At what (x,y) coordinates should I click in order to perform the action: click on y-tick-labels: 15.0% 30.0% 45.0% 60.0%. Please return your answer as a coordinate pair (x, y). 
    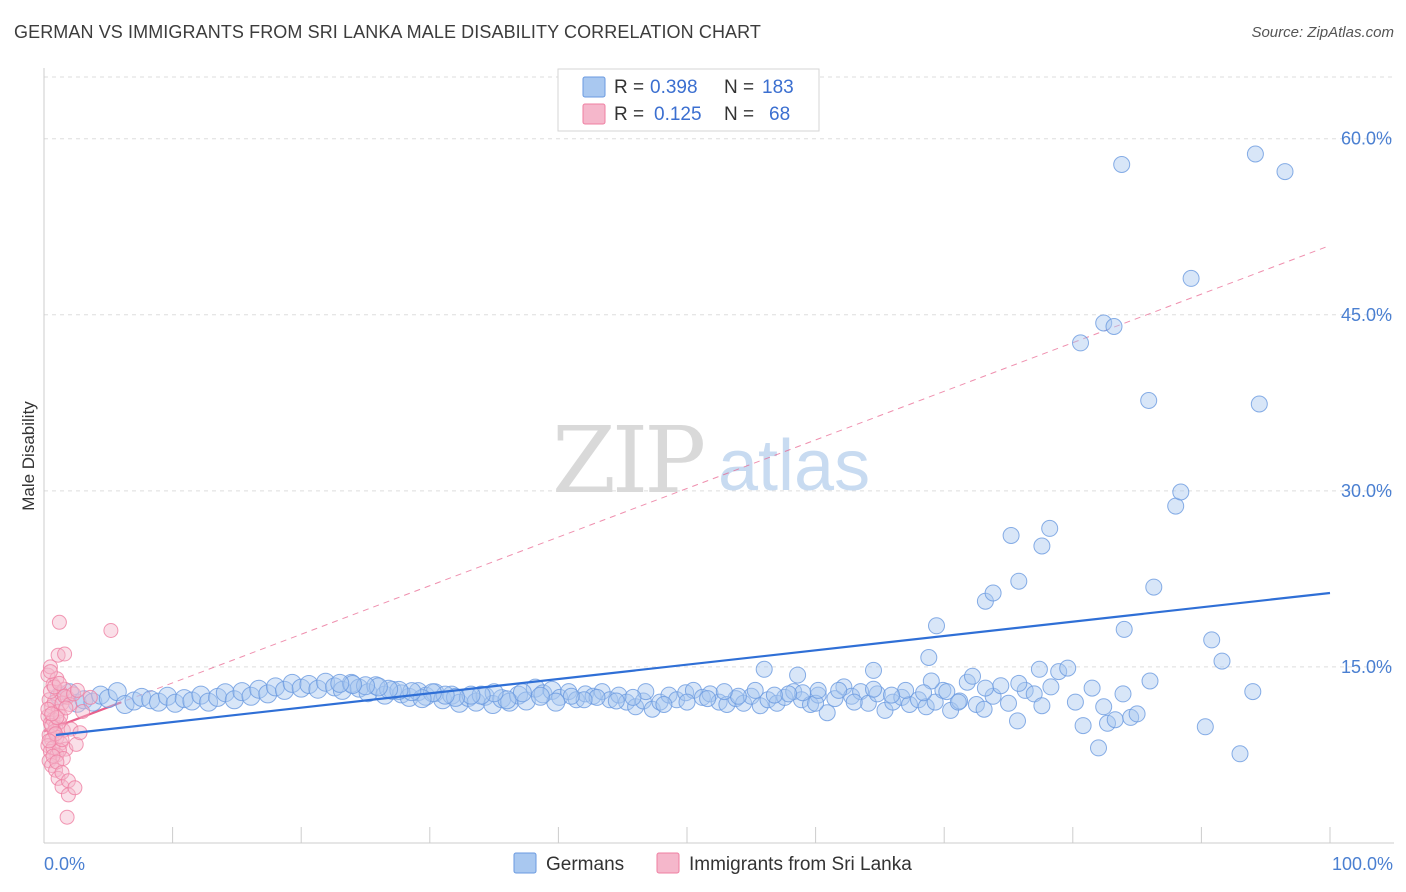
    Looking at the image, I should click on (1366, 403).